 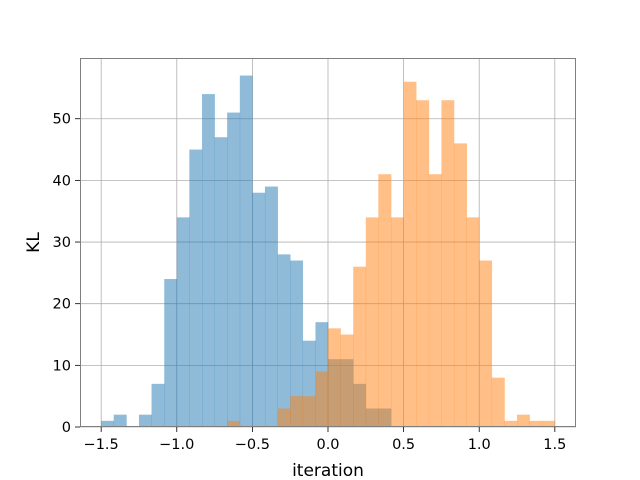 I want to click on x-tick-label: 0.0, so click(x=327, y=445).